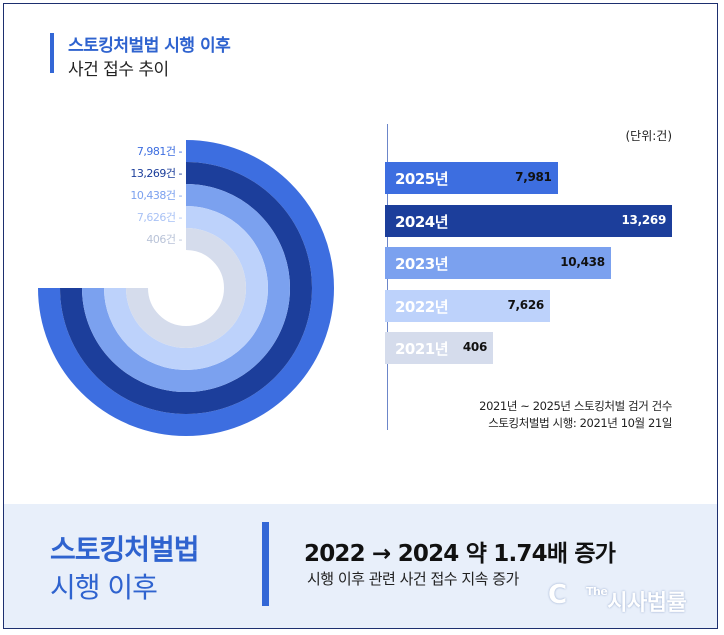 The height and width of the screenshot is (635, 724). Describe the element at coordinates (525, 304) in the screenshot. I see `bar-value-label: 7,626` at that location.